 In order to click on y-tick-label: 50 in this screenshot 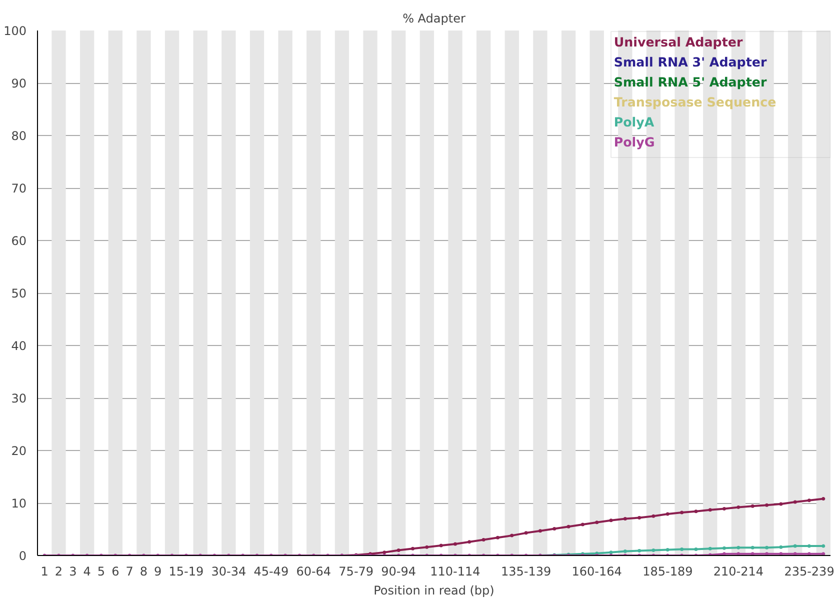, I will do `click(19, 293)`.